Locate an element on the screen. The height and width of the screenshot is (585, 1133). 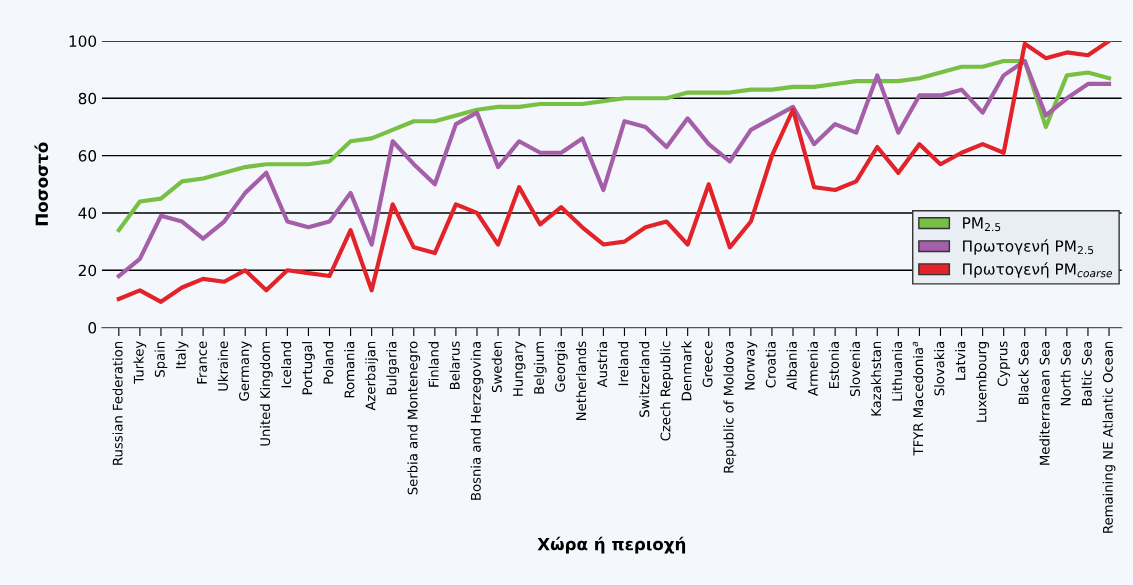
y-tick-label: 20 is located at coordinates (87, 270).